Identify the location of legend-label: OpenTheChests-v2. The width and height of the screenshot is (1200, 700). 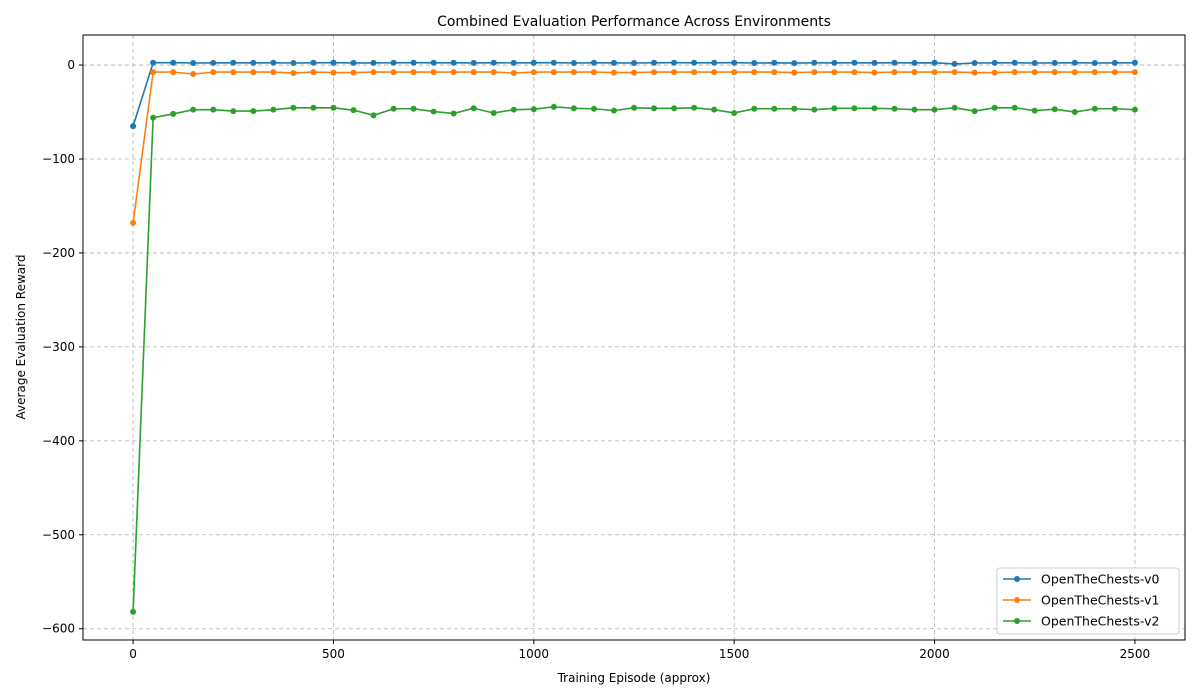
(1100, 621).